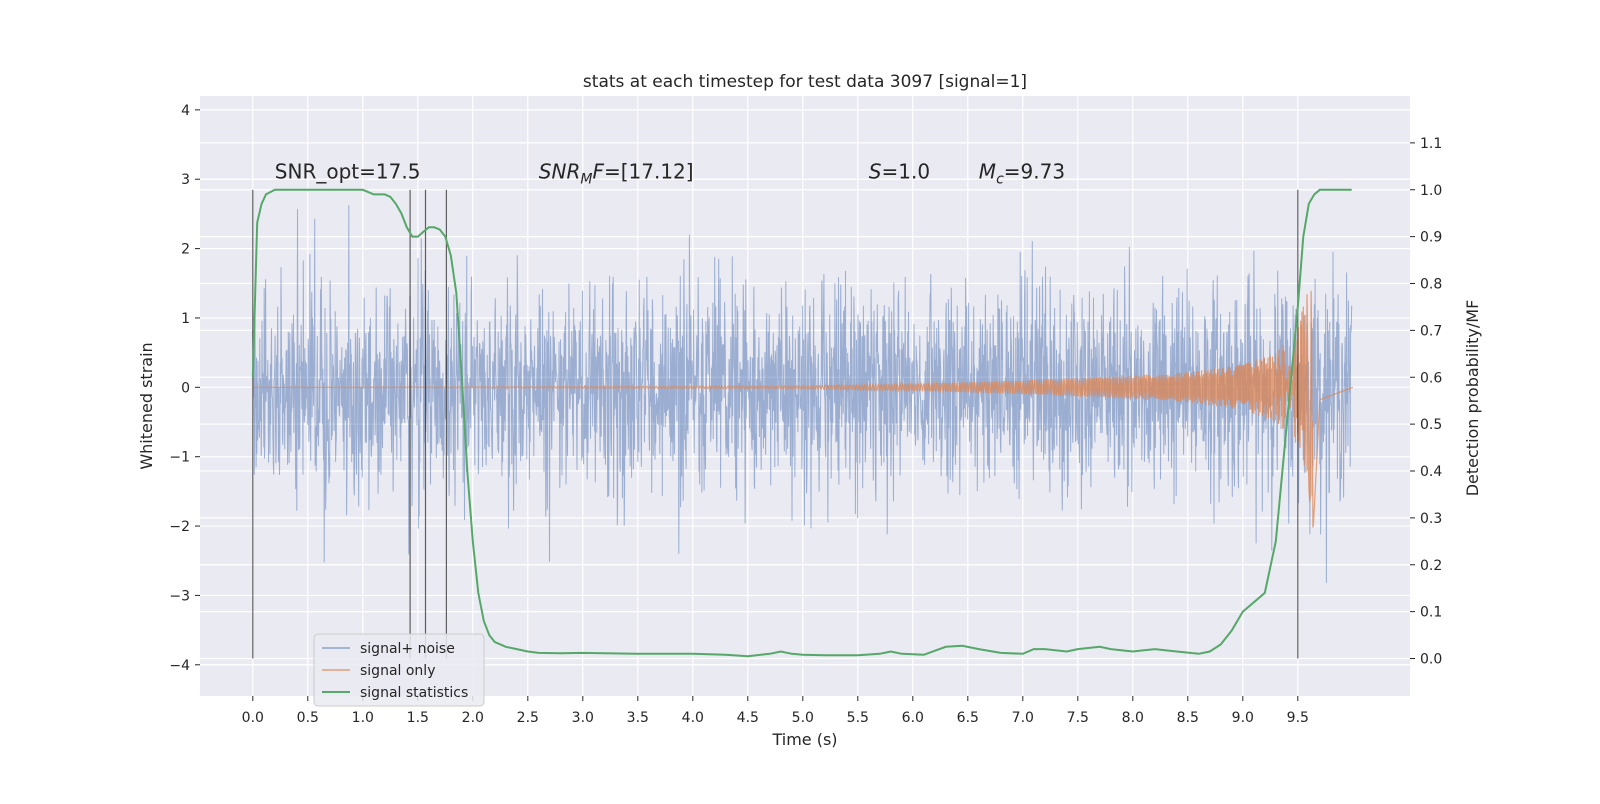 This screenshot has height=804, width=1600. I want to click on x-tick-label: 4.0, so click(693, 718).